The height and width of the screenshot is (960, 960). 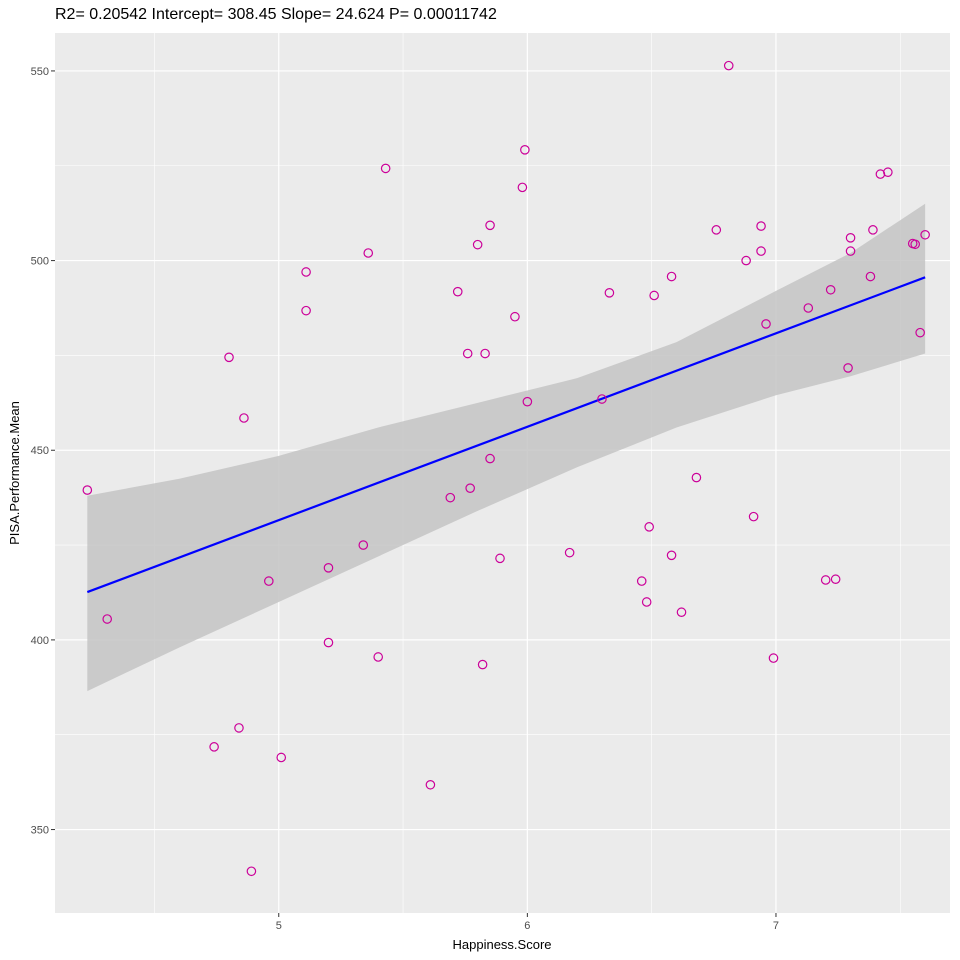 What do you see at coordinates (502, 944) in the screenshot?
I see `x-axis-title: Happiness.Score` at bounding box center [502, 944].